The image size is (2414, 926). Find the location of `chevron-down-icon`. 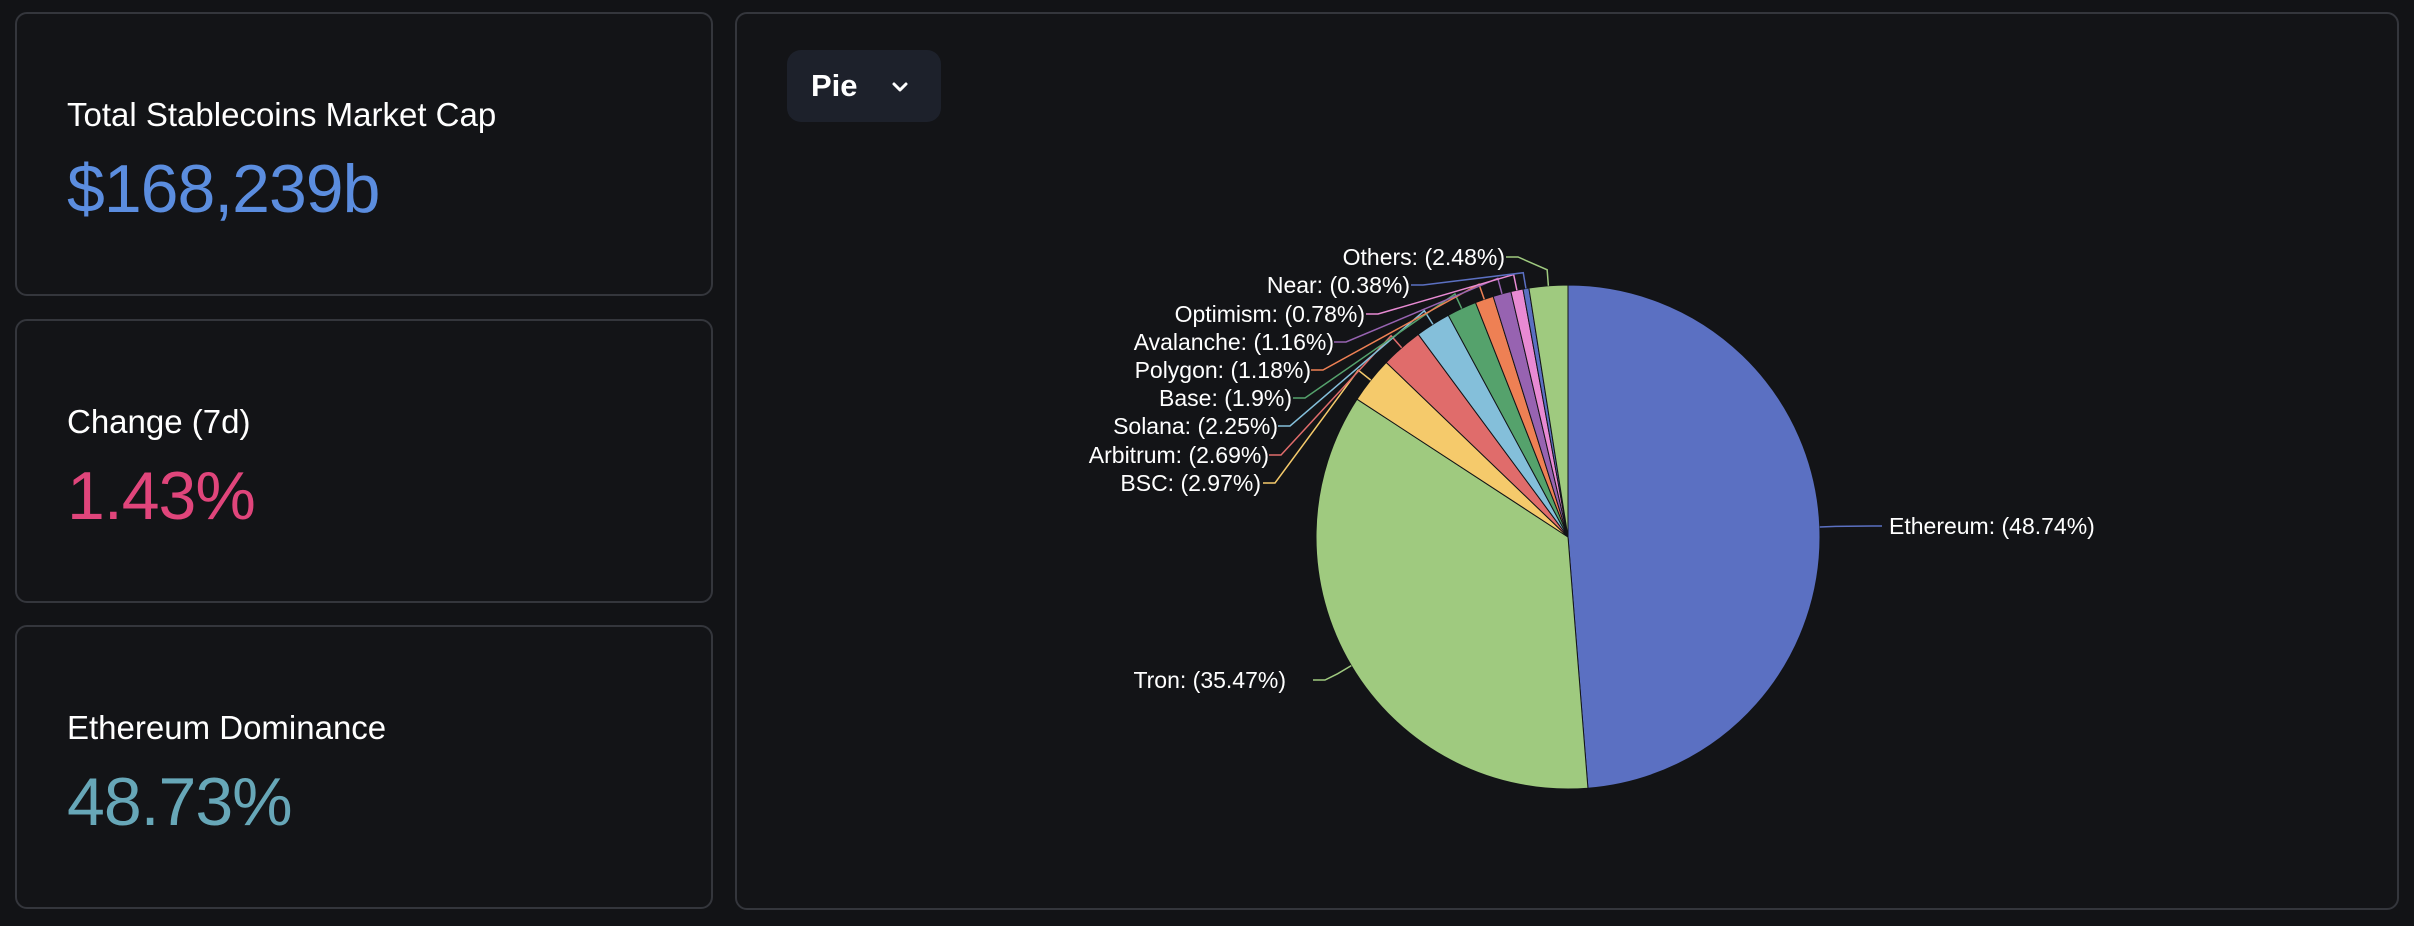

chevron-down-icon is located at coordinates (900, 87).